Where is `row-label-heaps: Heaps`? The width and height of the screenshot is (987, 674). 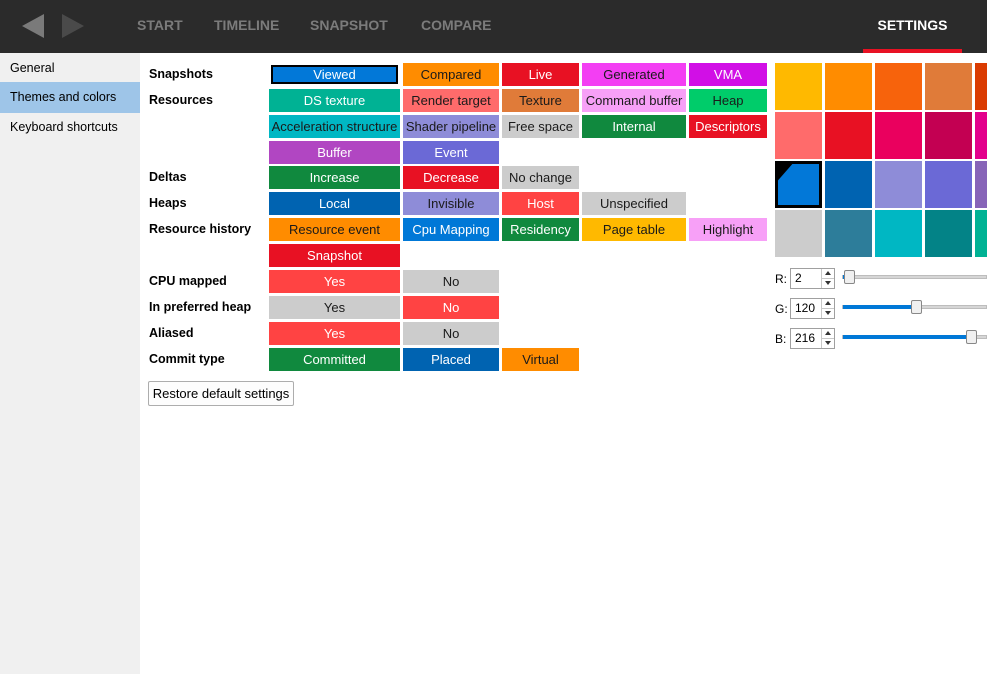
row-label-heaps: Heaps is located at coordinates (168, 203).